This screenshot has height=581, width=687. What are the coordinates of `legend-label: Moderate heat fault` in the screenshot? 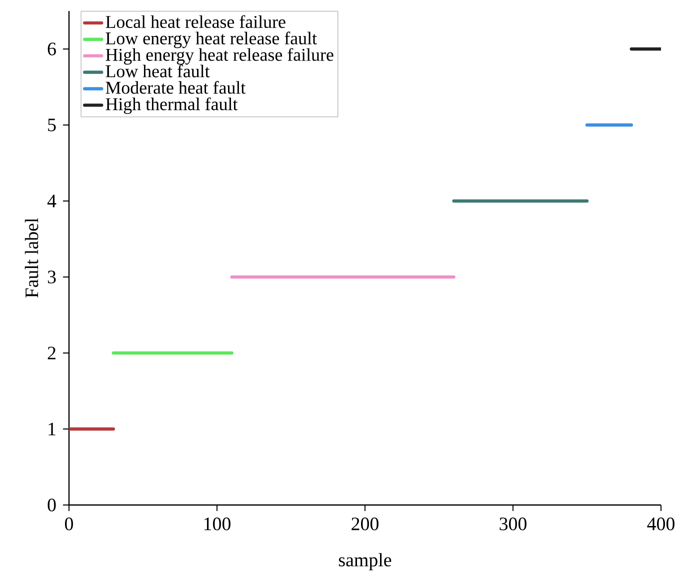 It's located at (176, 87).